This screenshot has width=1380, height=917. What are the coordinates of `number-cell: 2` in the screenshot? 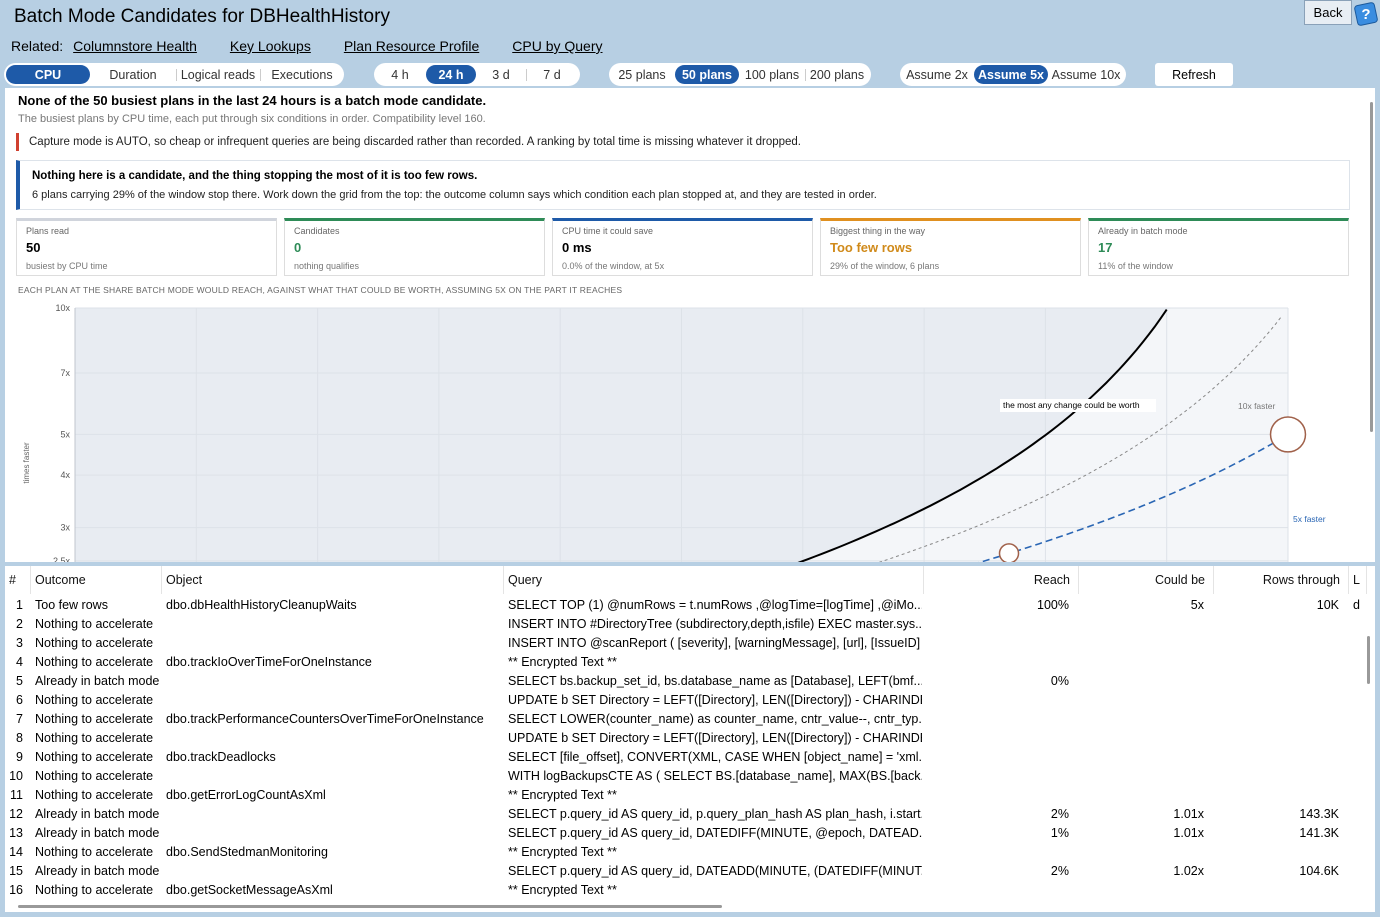 It's located at (19, 623).